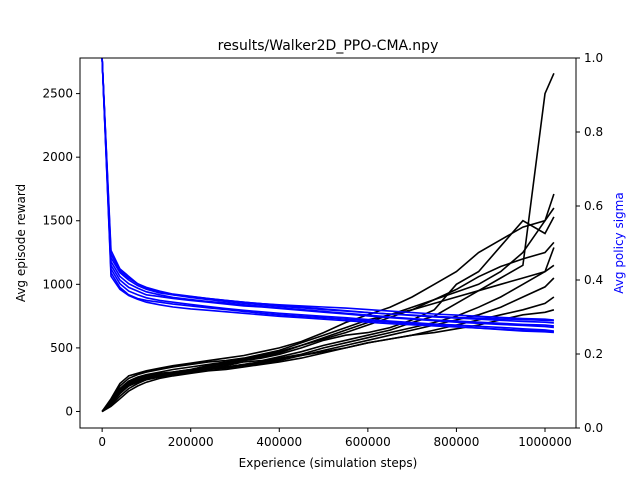 The height and width of the screenshot is (480, 640). Describe the element at coordinates (368, 442) in the screenshot. I see `x-tick-label: 600000` at that location.